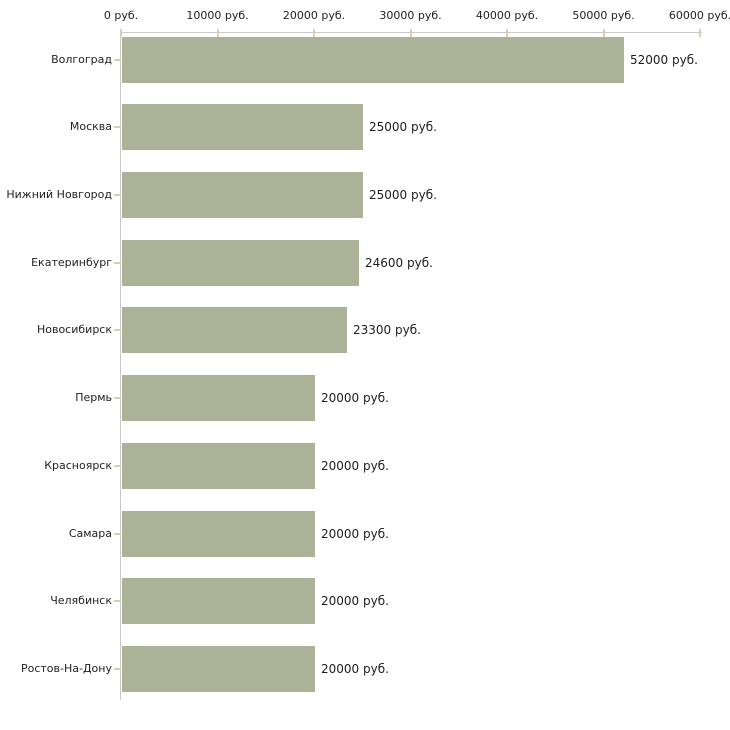 The image size is (730, 730). I want to click on category-label: Челябинск, so click(81, 601).